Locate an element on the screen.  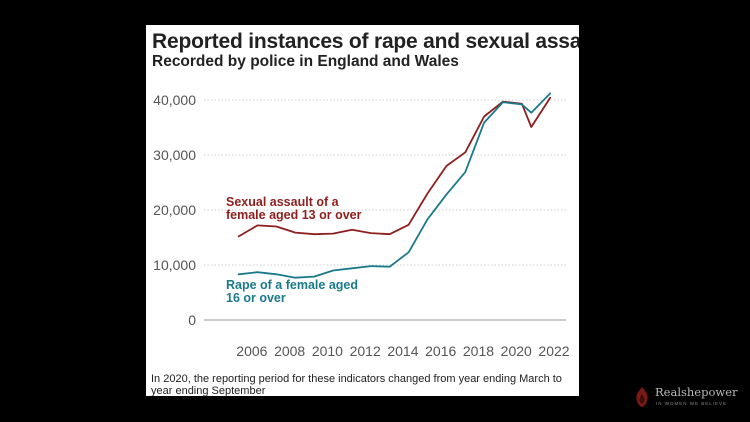
realshepower-watermark: Realshepower IN WOMEN WE BELIEVE is located at coordinates (689, 398).